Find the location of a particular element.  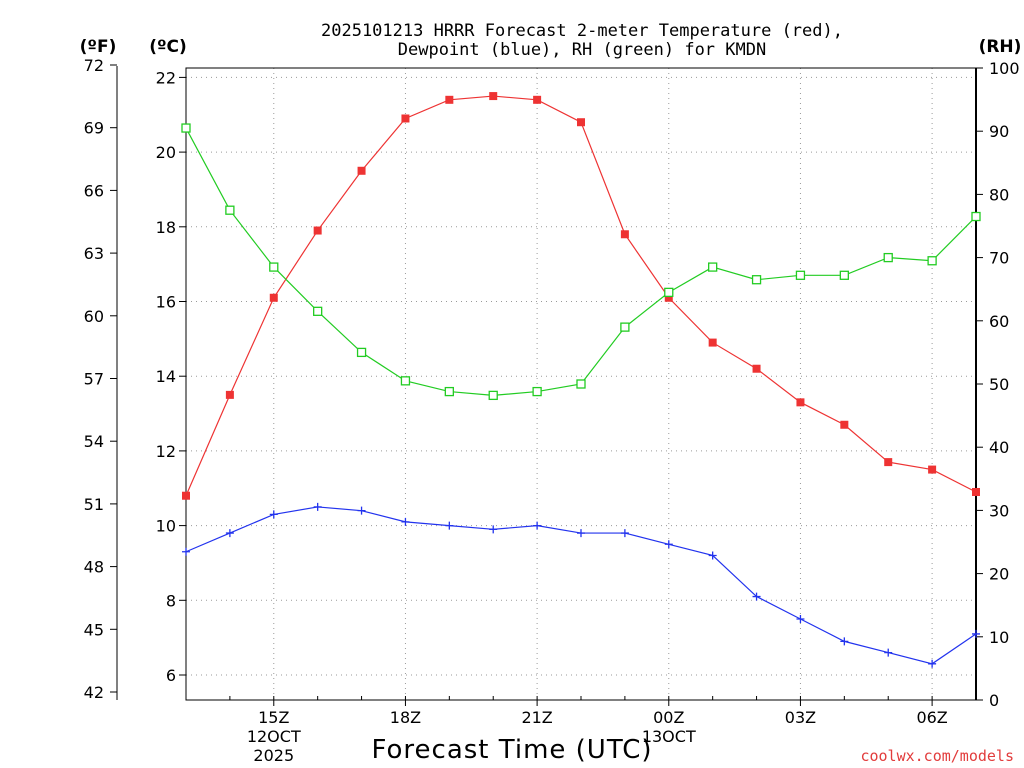

c-tick-label: 6 is located at coordinates (171, 675).